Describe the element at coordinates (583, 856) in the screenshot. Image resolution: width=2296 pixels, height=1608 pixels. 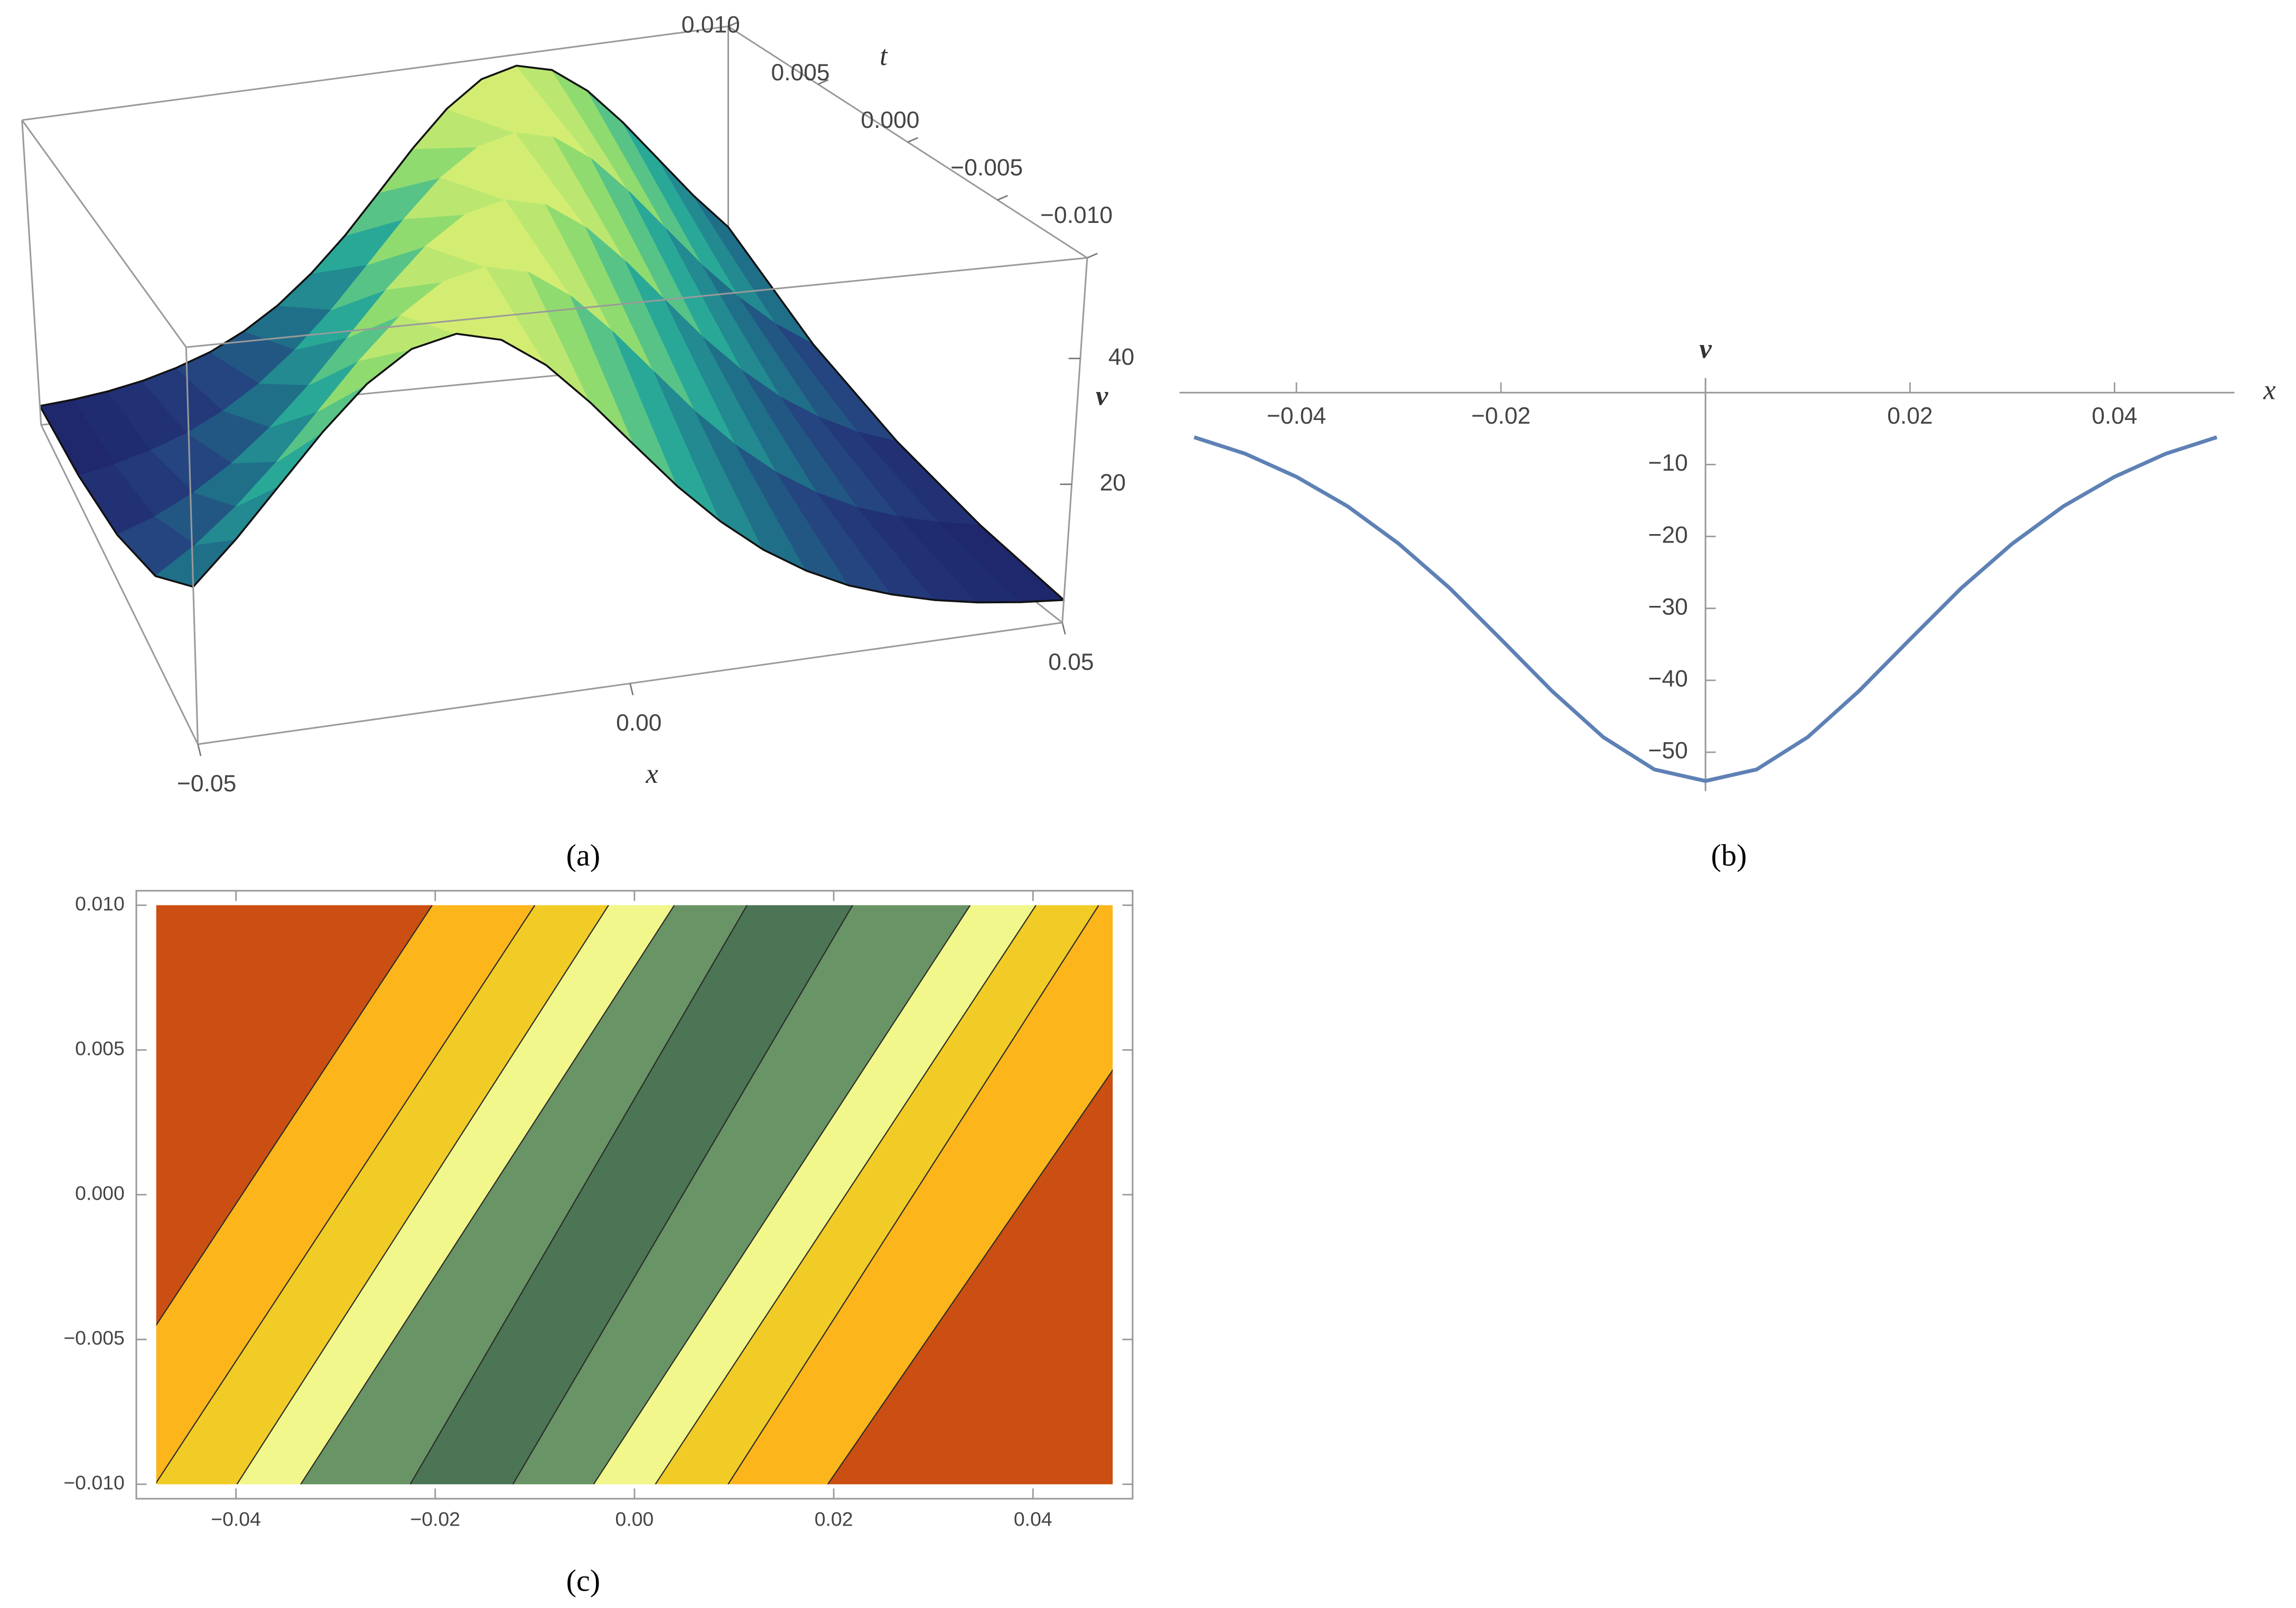
I see `caption: (a)` at that location.